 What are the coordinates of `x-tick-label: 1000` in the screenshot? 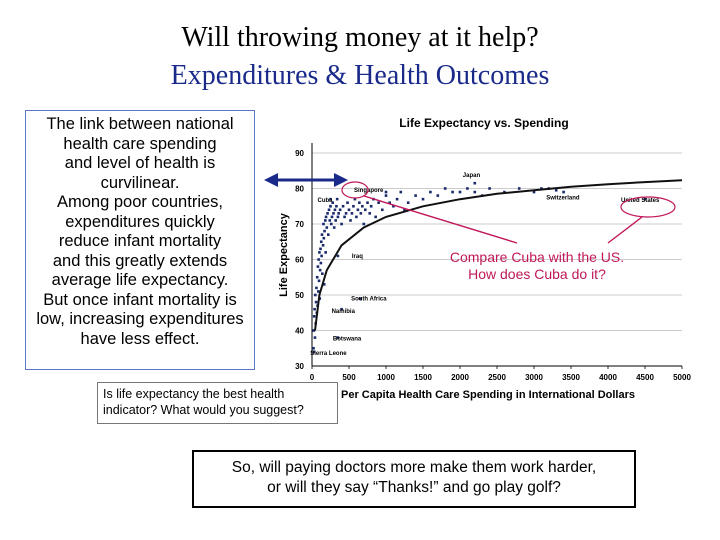 It's located at (386, 377).